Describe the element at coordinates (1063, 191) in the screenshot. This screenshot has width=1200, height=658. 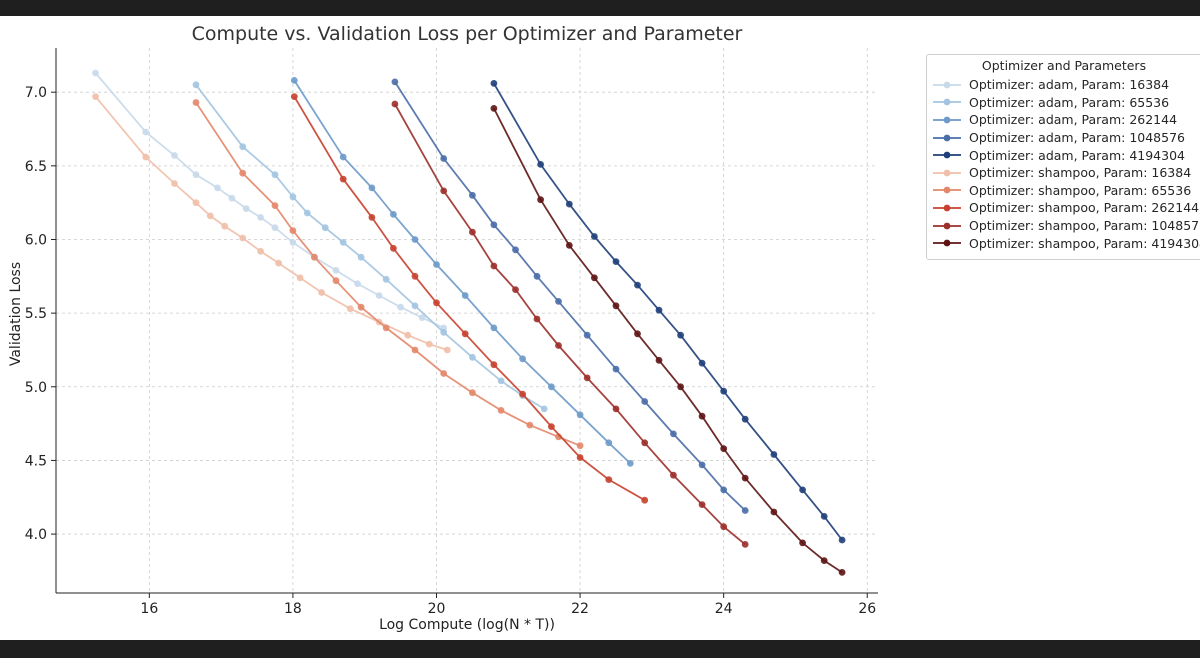
I see `legend-item: Optimizer: shampoo, Param: 65536` at that location.